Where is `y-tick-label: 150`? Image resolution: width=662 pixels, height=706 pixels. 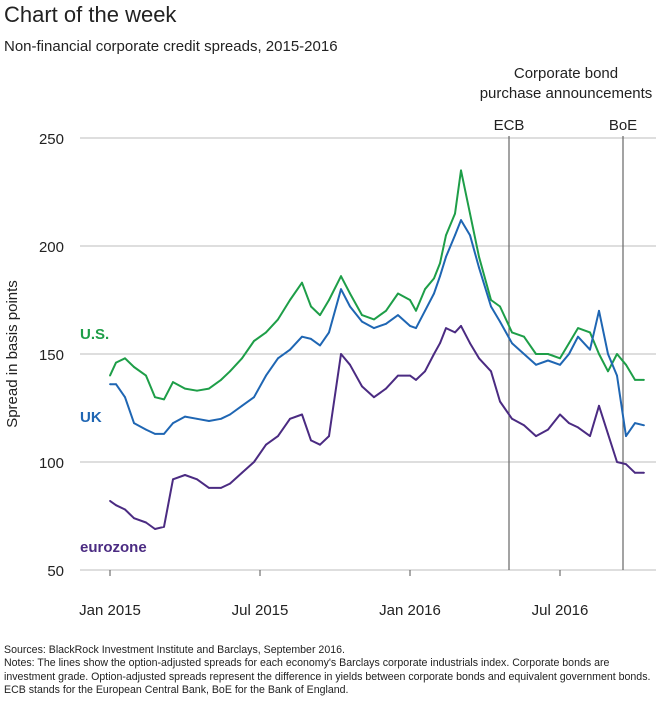
y-tick-label: 150 is located at coordinates (51, 355).